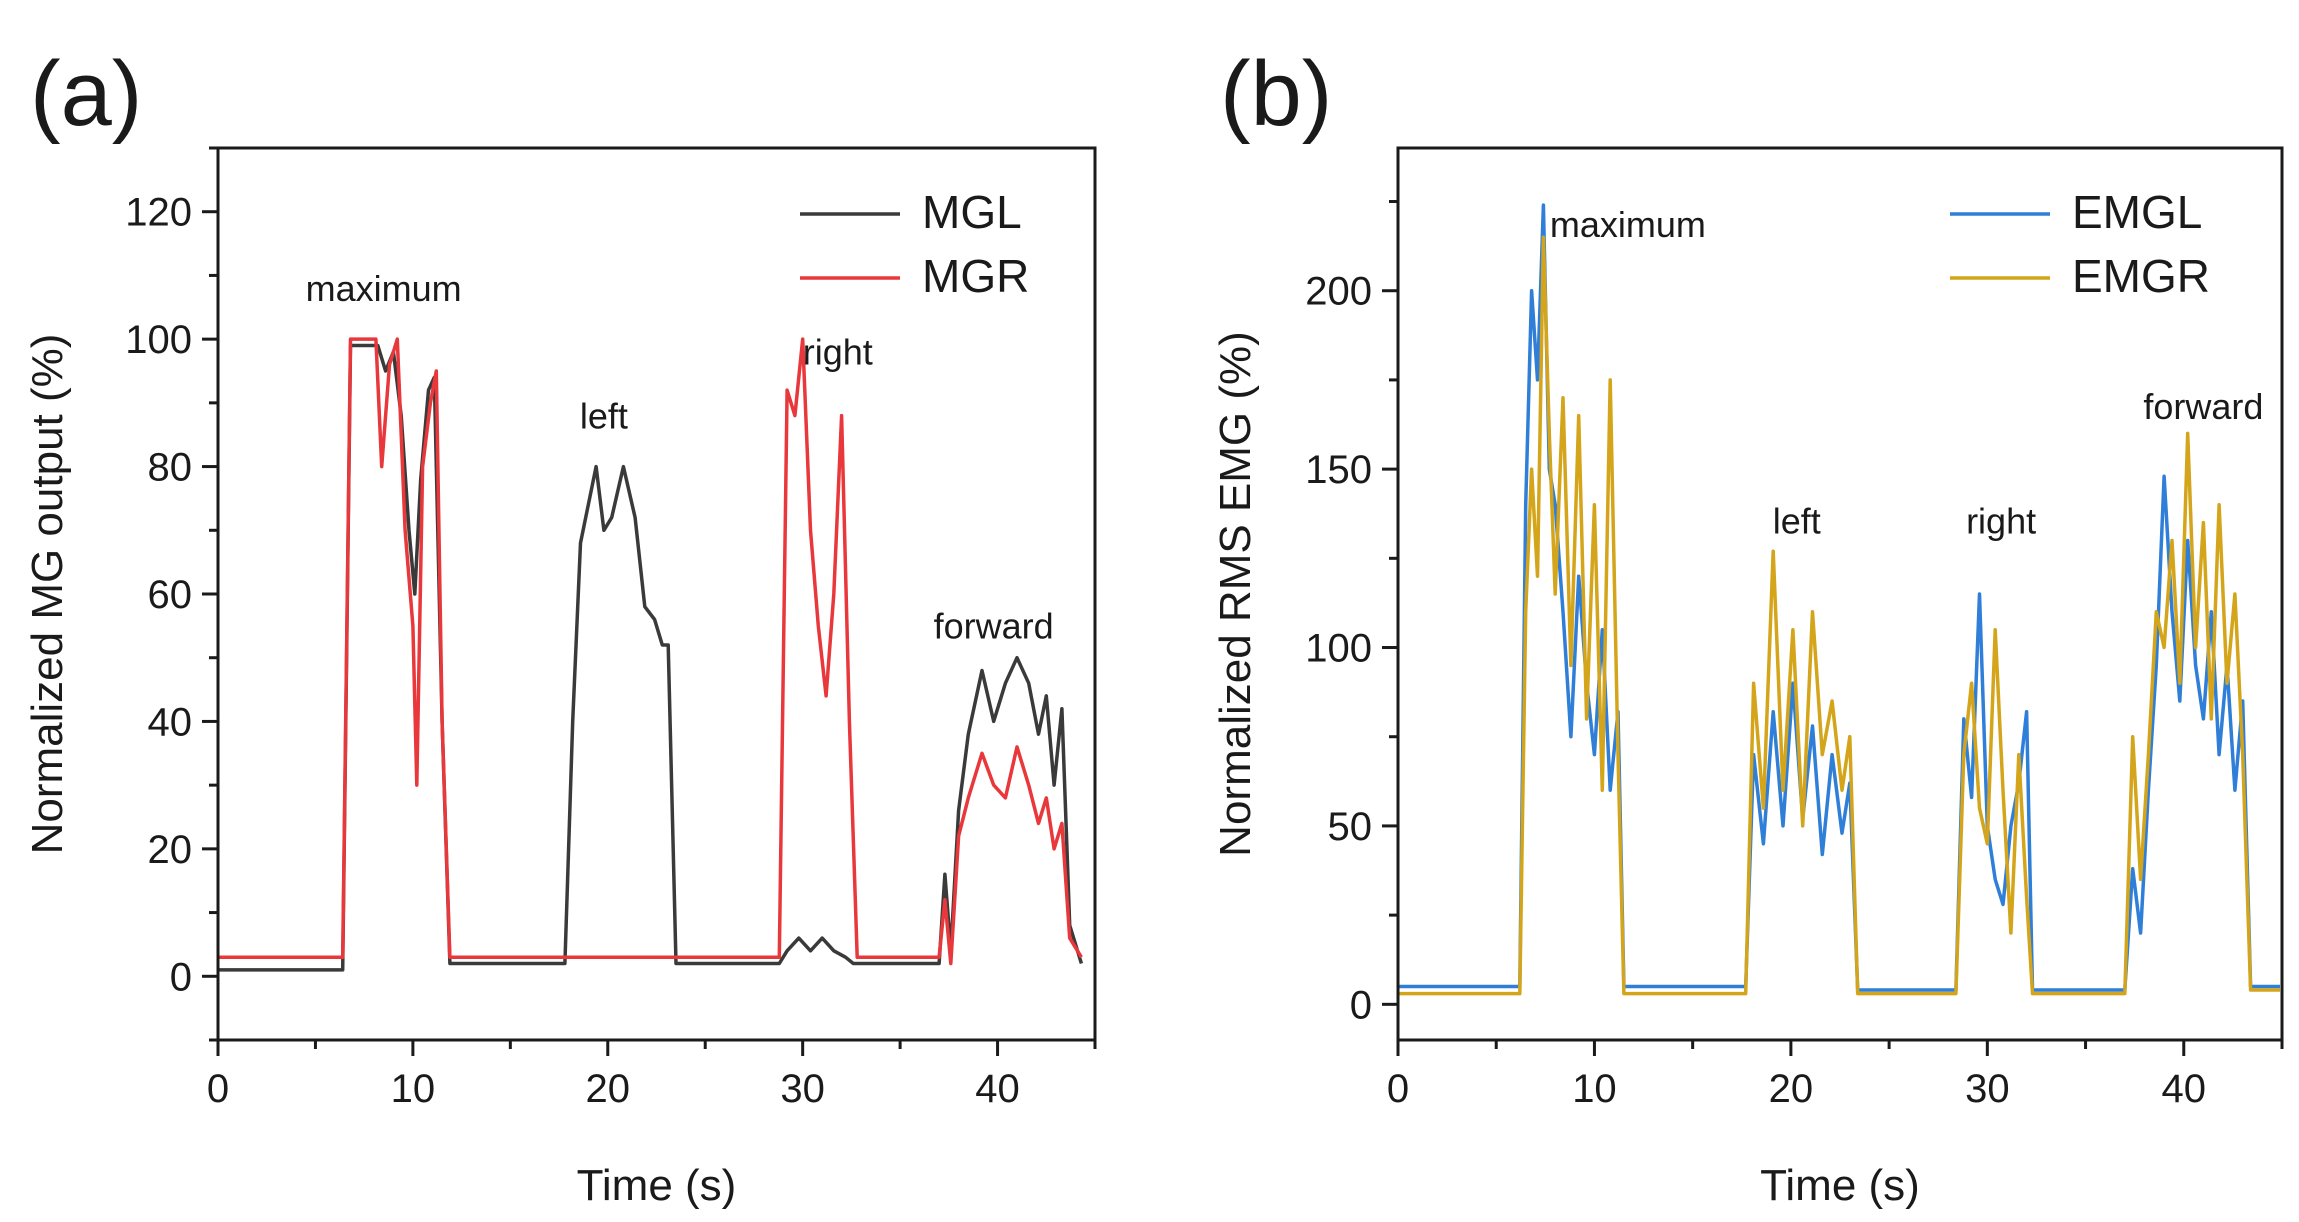  I want to click on legend-label-mgl: MGL, so click(972, 212).